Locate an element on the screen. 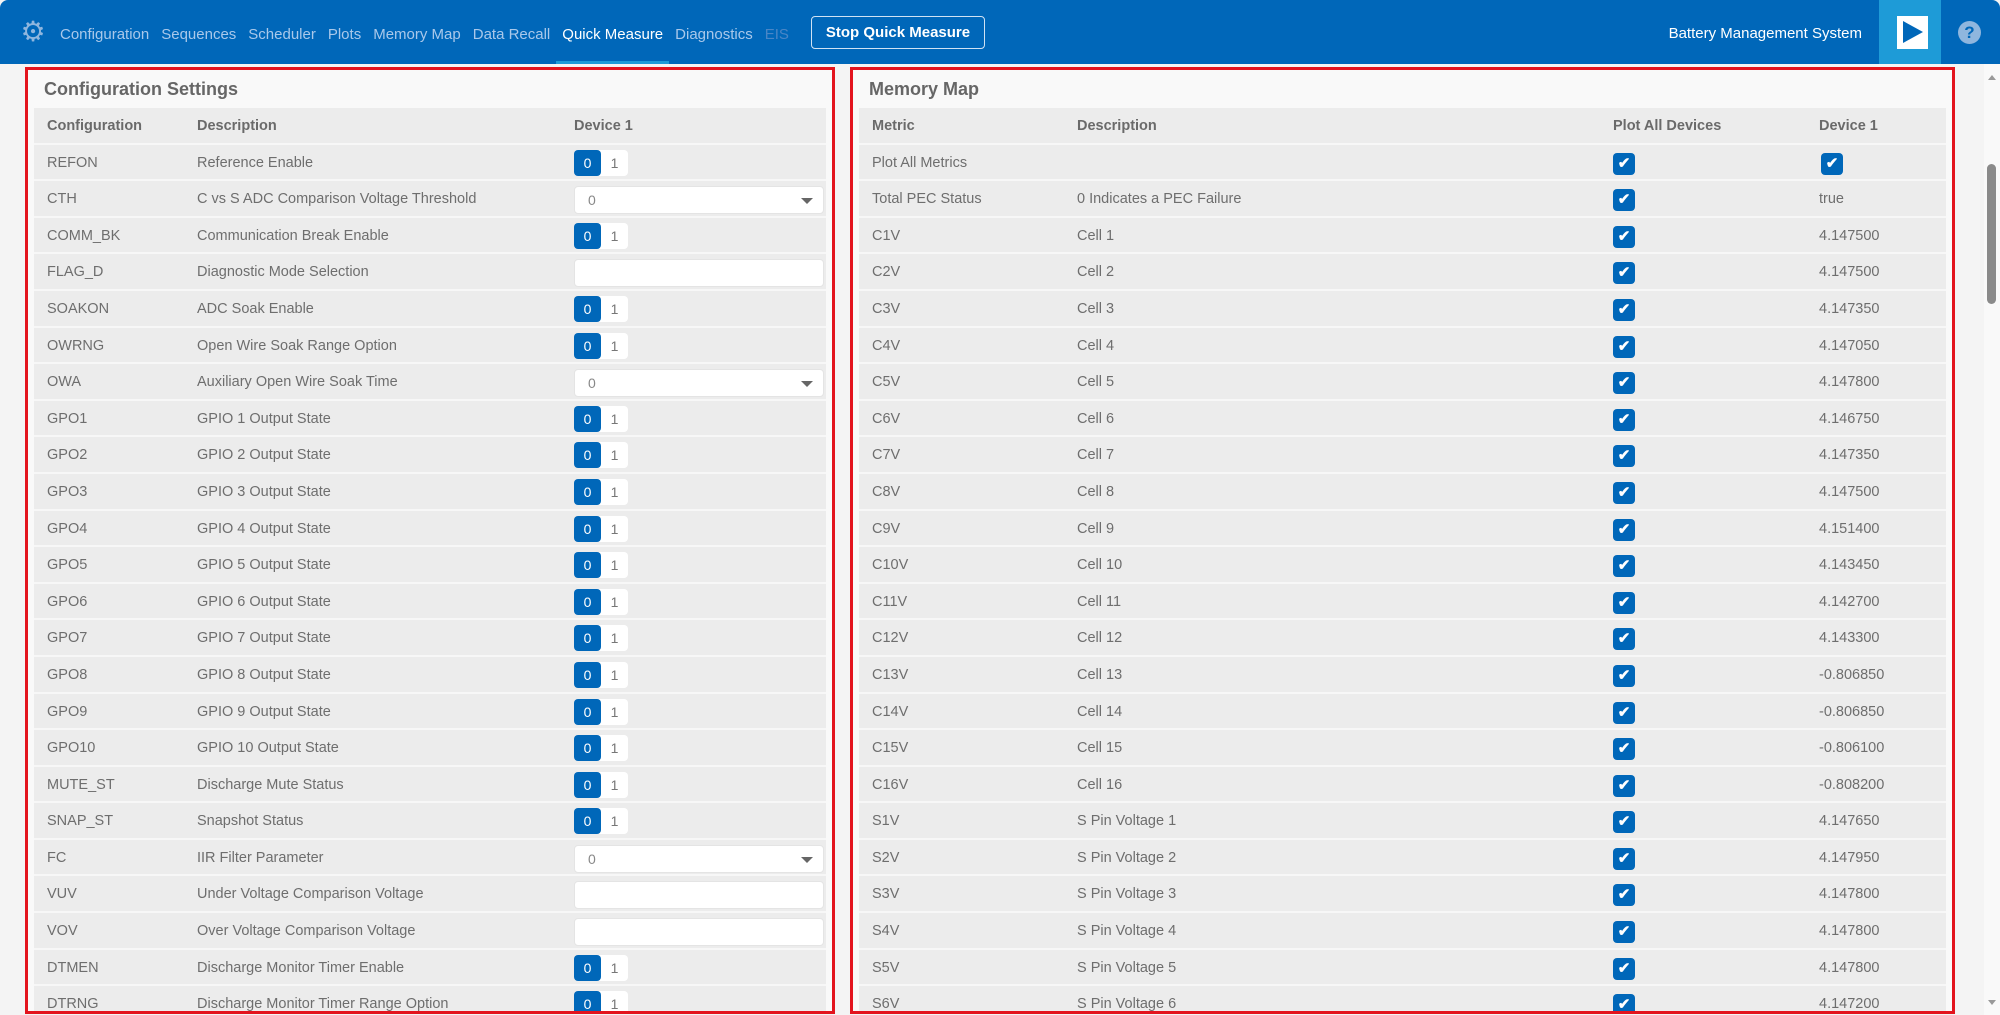  tab-configuration: Configuration is located at coordinates (105, 34).